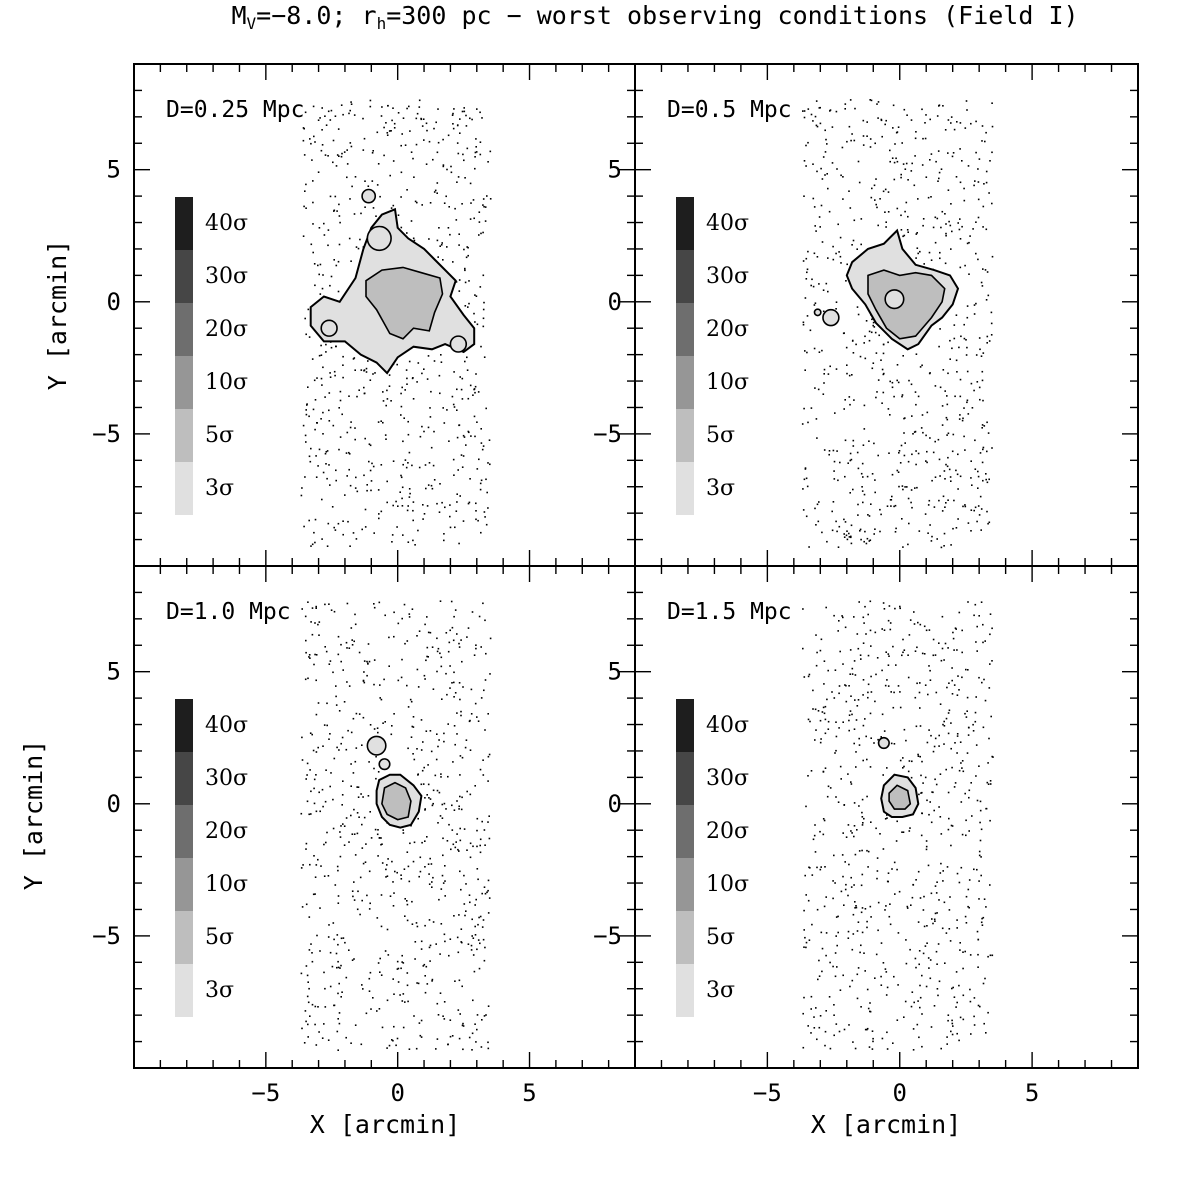 This screenshot has height=1200, width=1200. I want to click on x-tick-label: −5, so click(265, 1093).